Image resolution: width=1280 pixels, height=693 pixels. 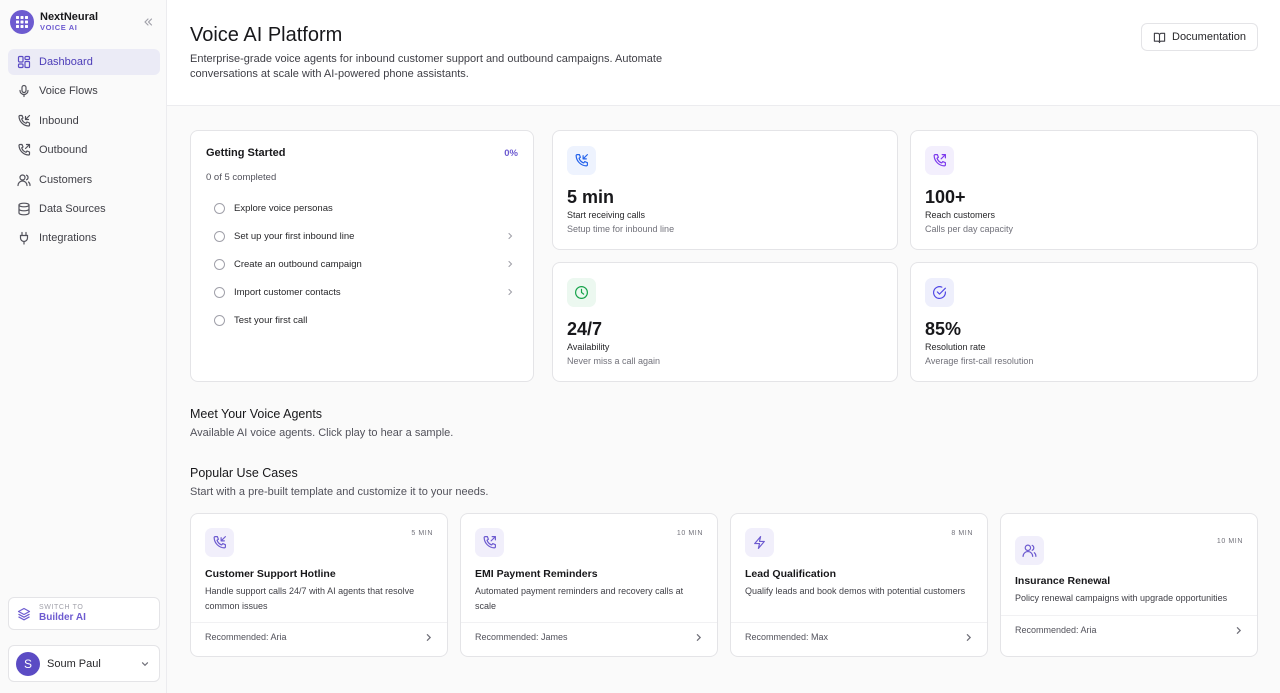 I want to click on stat-subtext: Setup time for inbound line, so click(x=621, y=229).